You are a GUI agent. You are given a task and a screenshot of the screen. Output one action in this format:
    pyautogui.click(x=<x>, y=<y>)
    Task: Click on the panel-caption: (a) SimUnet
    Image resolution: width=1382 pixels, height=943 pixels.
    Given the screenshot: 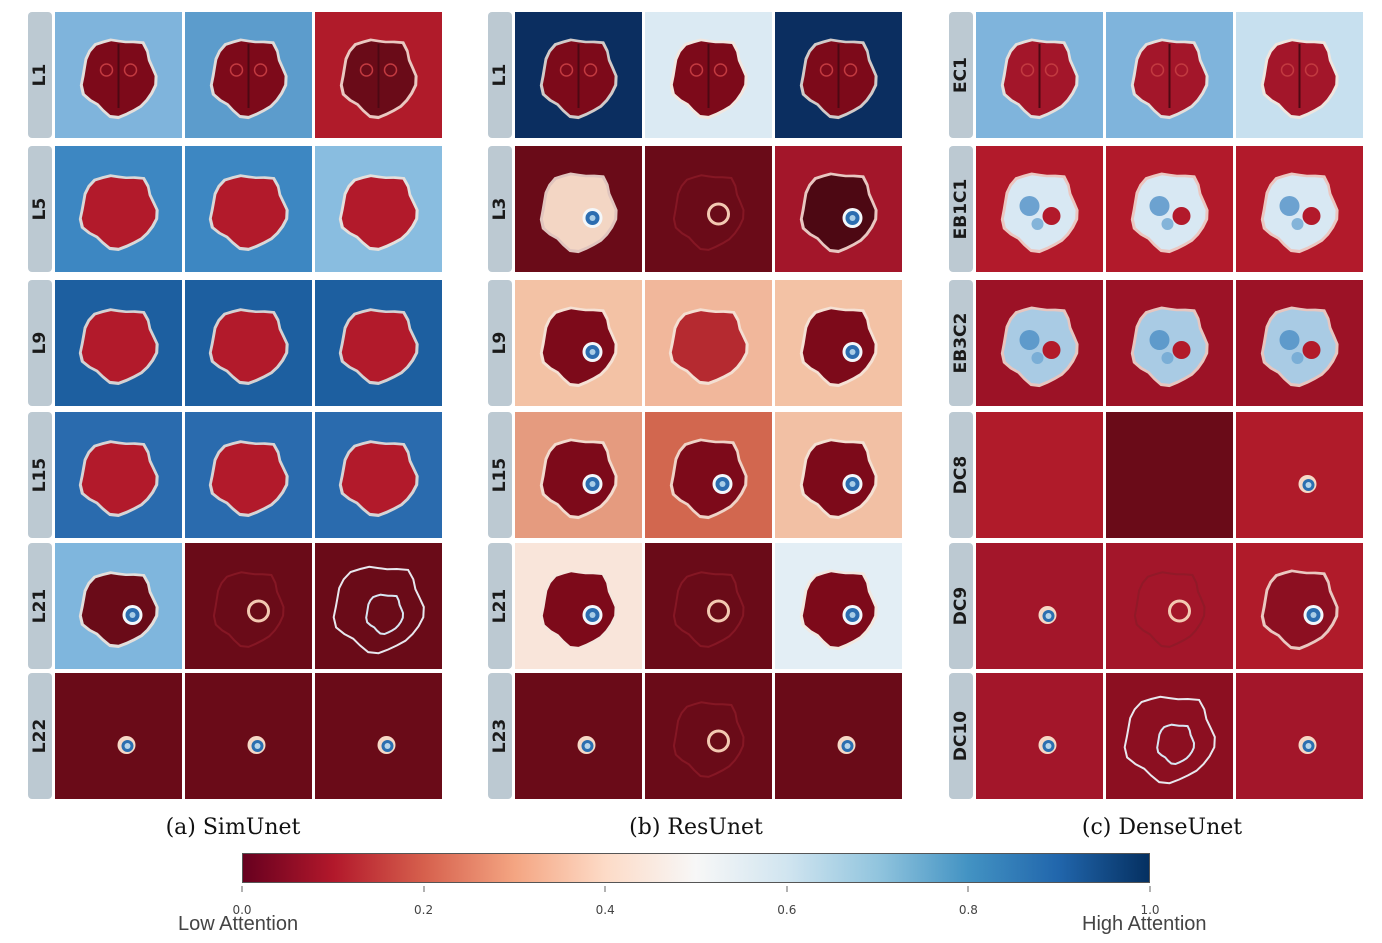 What is the action you would take?
    pyautogui.click(x=233, y=827)
    